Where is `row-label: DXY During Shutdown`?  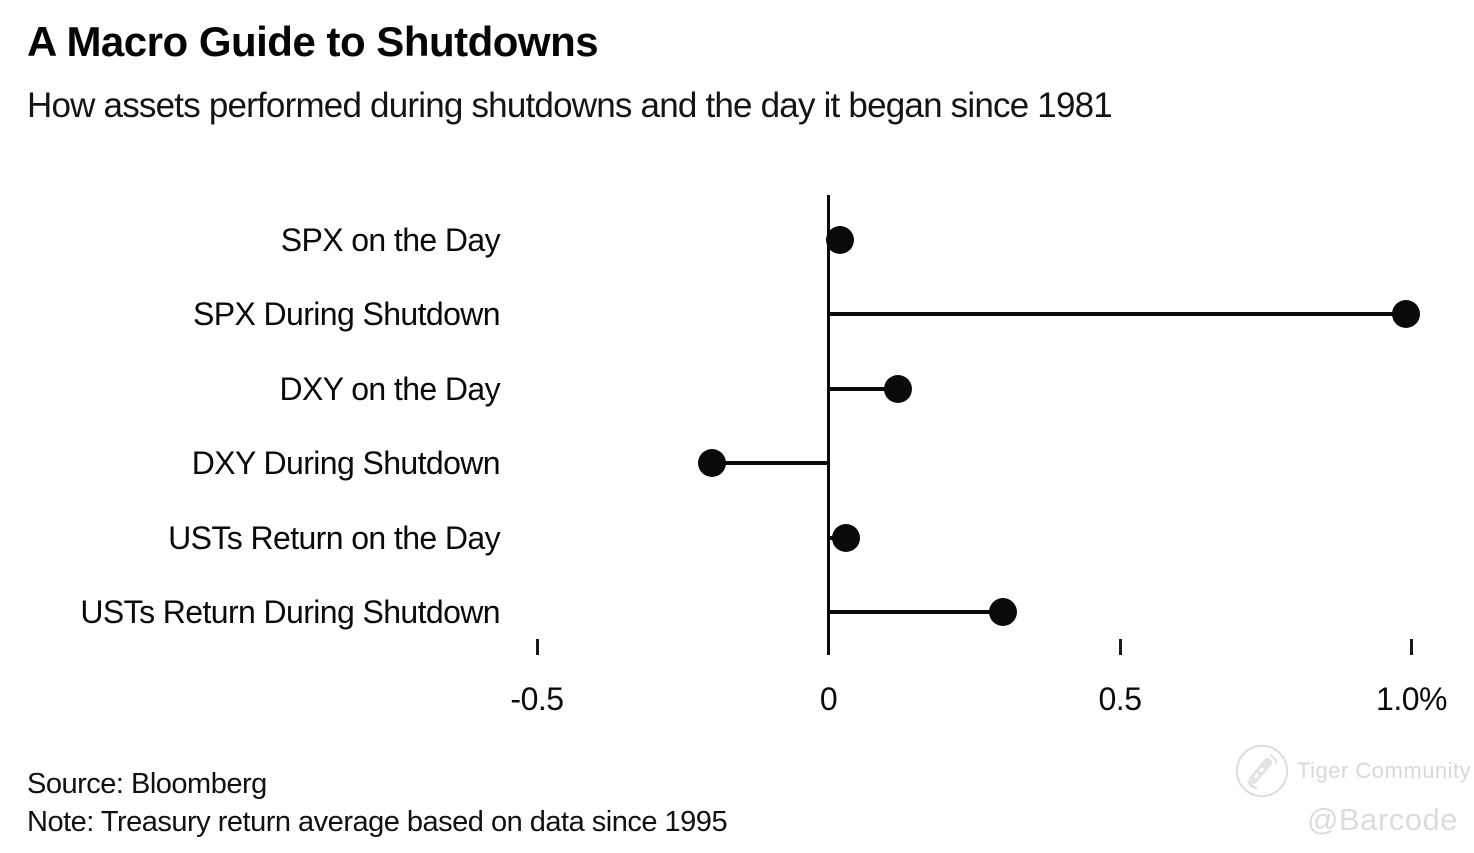
row-label: DXY During Shutdown is located at coordinates (346, 463).